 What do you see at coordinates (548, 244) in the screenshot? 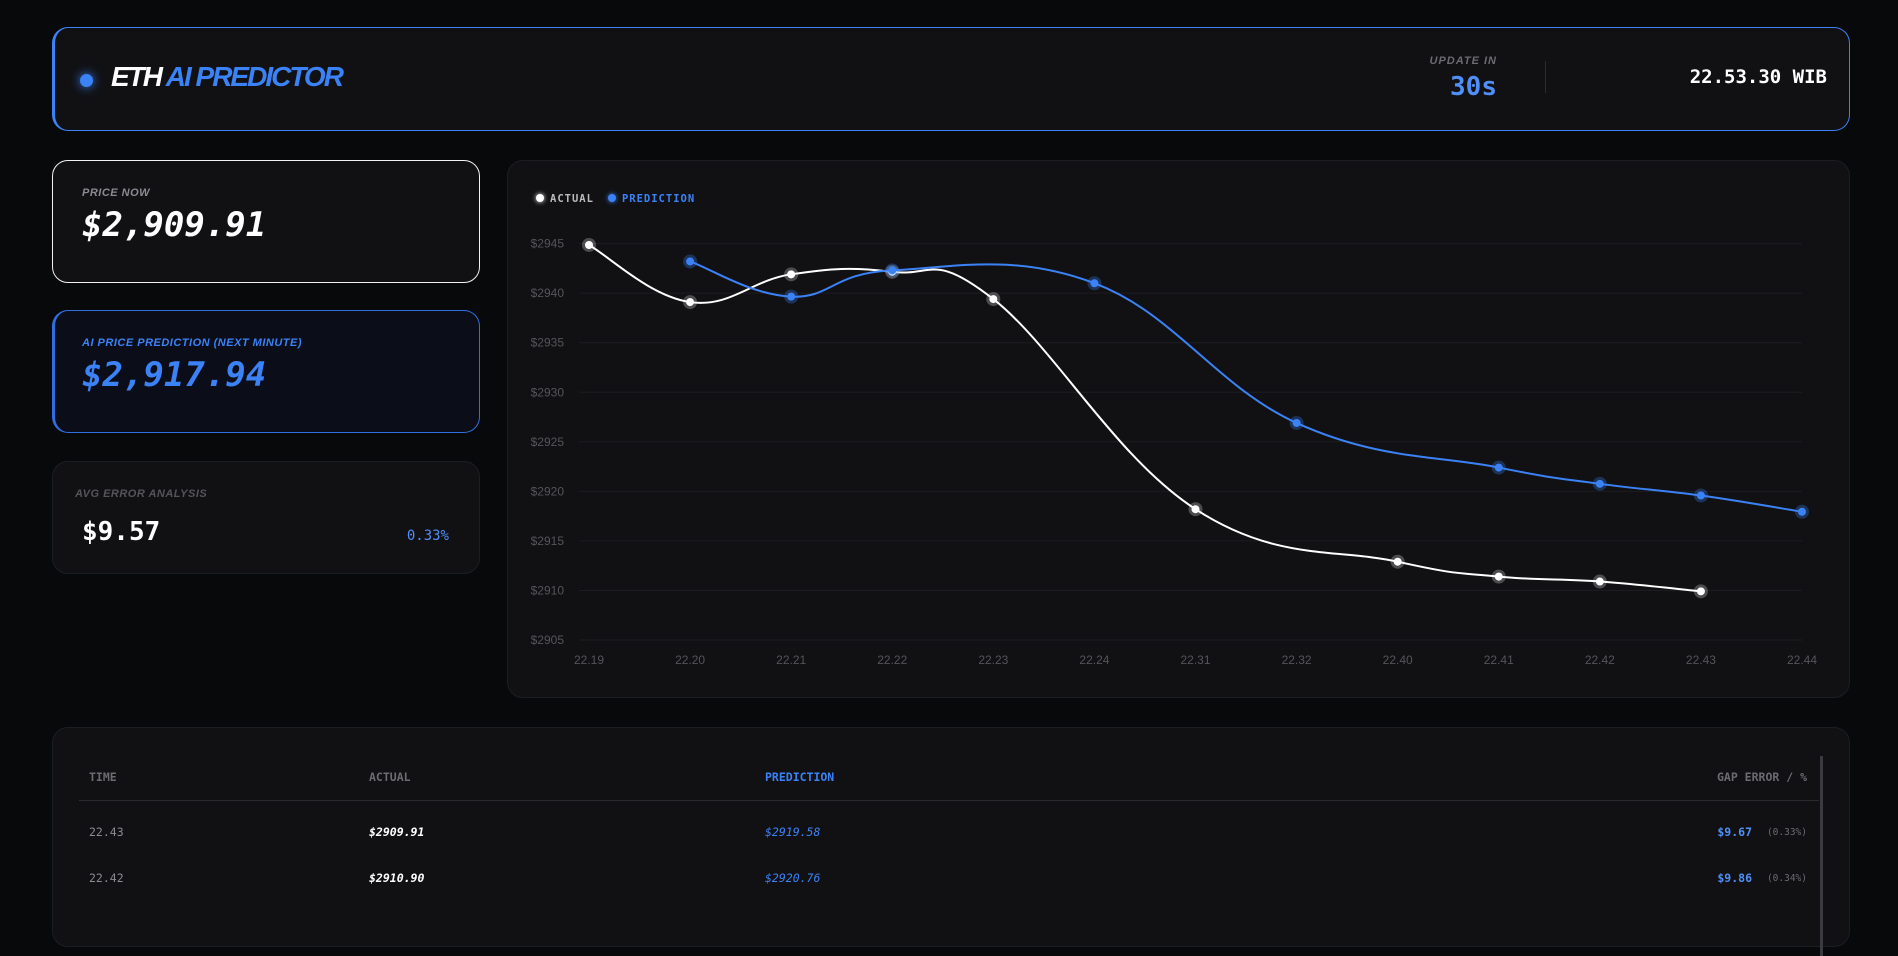
I see `y-tick-label: $2945` at bounding box center [548, 244].